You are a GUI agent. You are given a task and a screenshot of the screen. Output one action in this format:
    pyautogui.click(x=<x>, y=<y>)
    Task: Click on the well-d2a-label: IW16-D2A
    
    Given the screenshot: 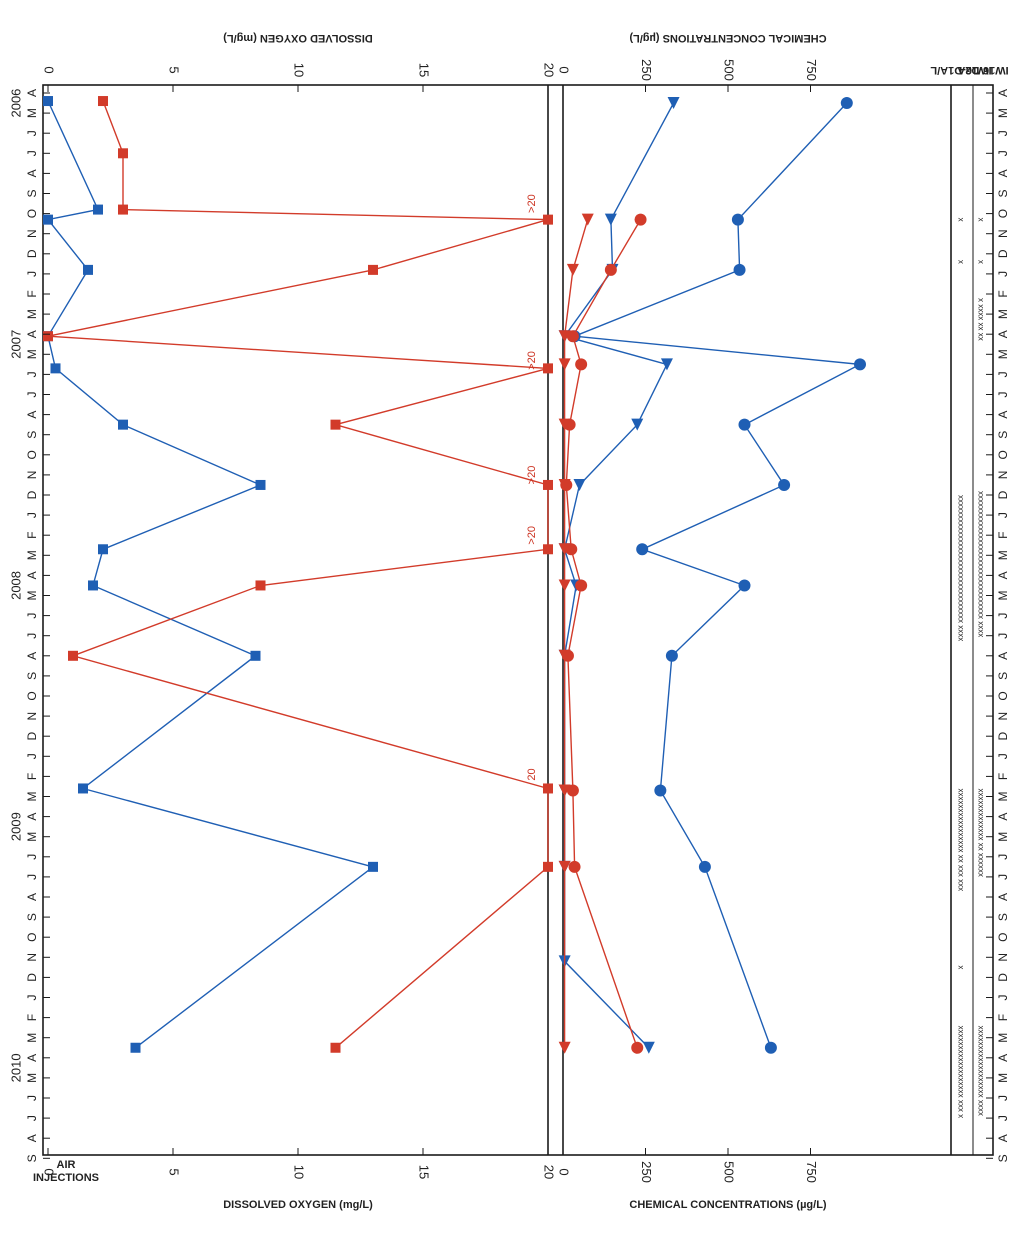 What is the action you would take?
    pyautogui.click(x=982, y=70)
    